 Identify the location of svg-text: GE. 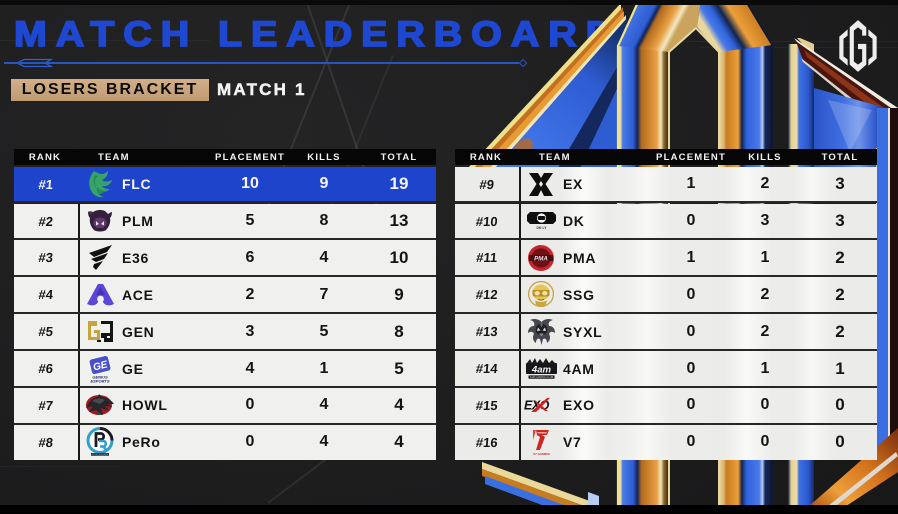
(100, 366).